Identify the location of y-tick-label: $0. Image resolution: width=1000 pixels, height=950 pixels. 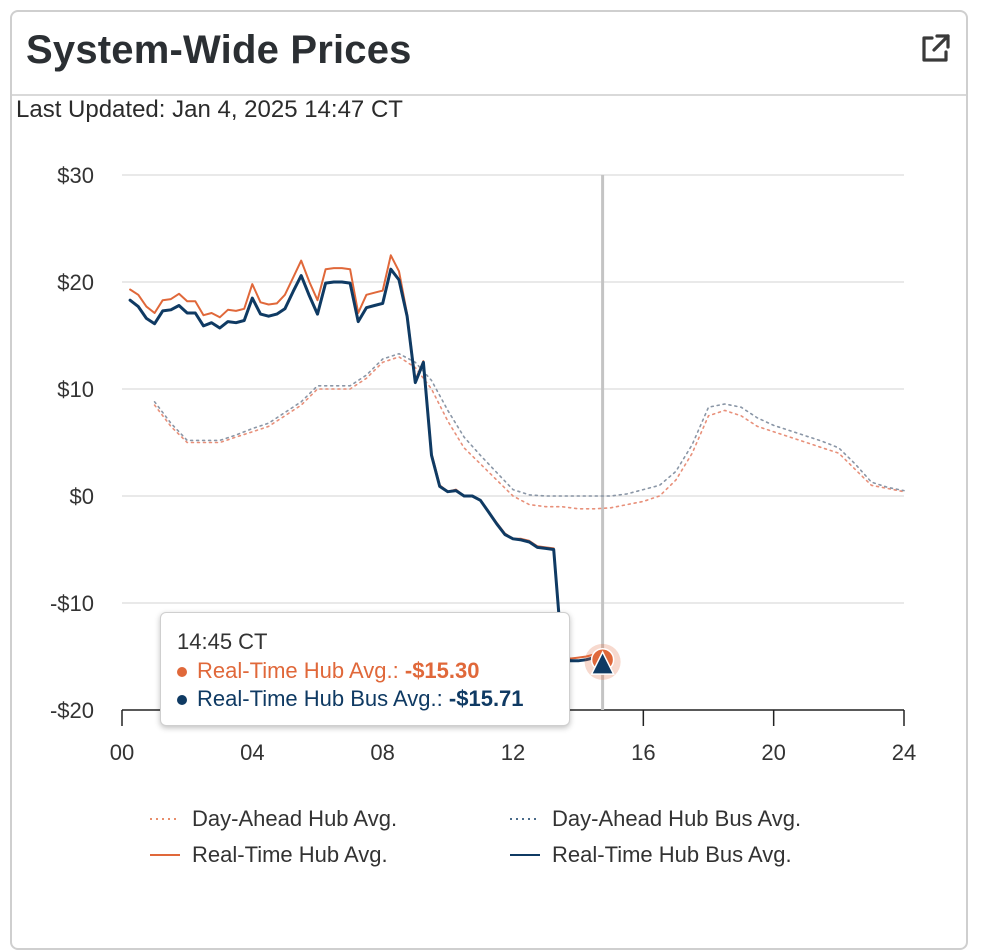
(82, 496).